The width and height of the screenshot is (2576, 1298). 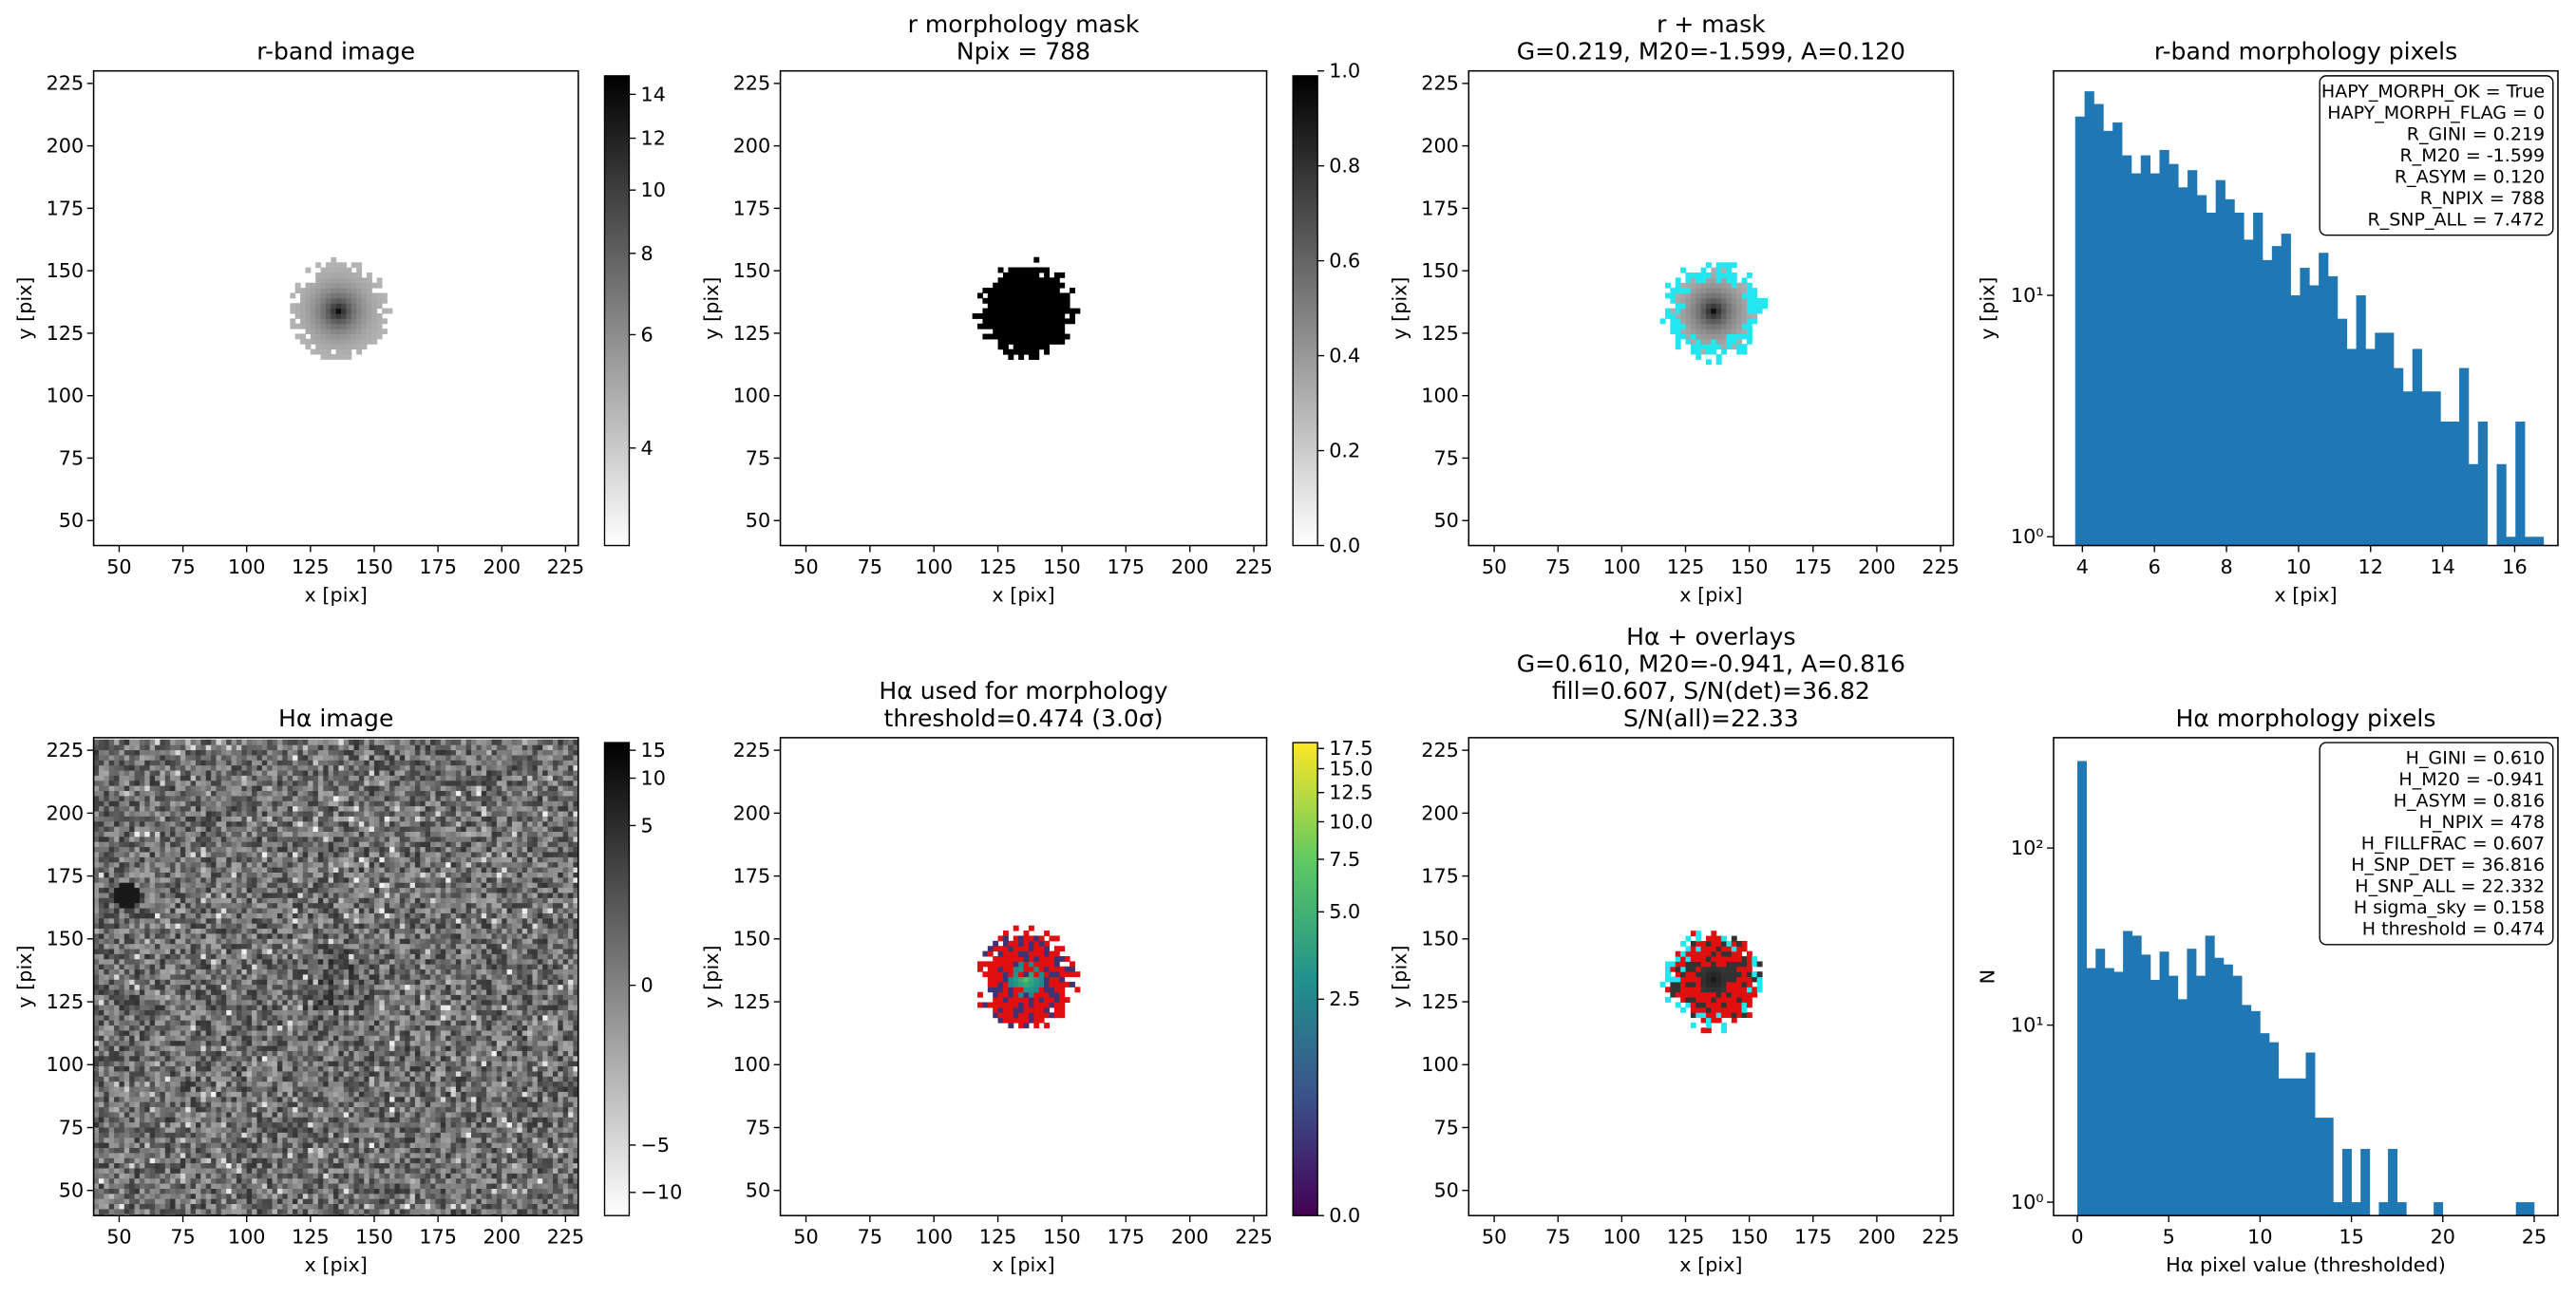 I want to click on colorbar-tick-label: 0.8, so click(x=1344, y=166).